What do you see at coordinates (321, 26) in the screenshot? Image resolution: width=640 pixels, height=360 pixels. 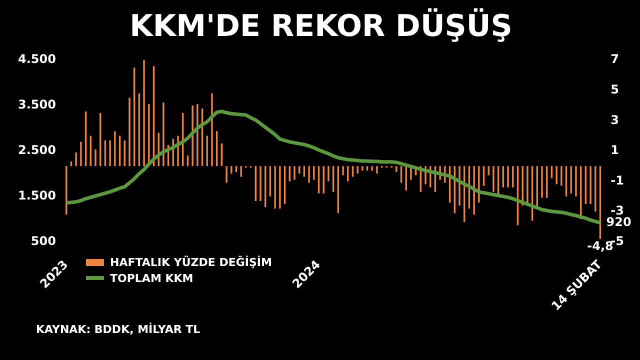 I see `chart-title: KKM'DE REKOR DÜŞÜŞ` at bounding box center [321, 26].